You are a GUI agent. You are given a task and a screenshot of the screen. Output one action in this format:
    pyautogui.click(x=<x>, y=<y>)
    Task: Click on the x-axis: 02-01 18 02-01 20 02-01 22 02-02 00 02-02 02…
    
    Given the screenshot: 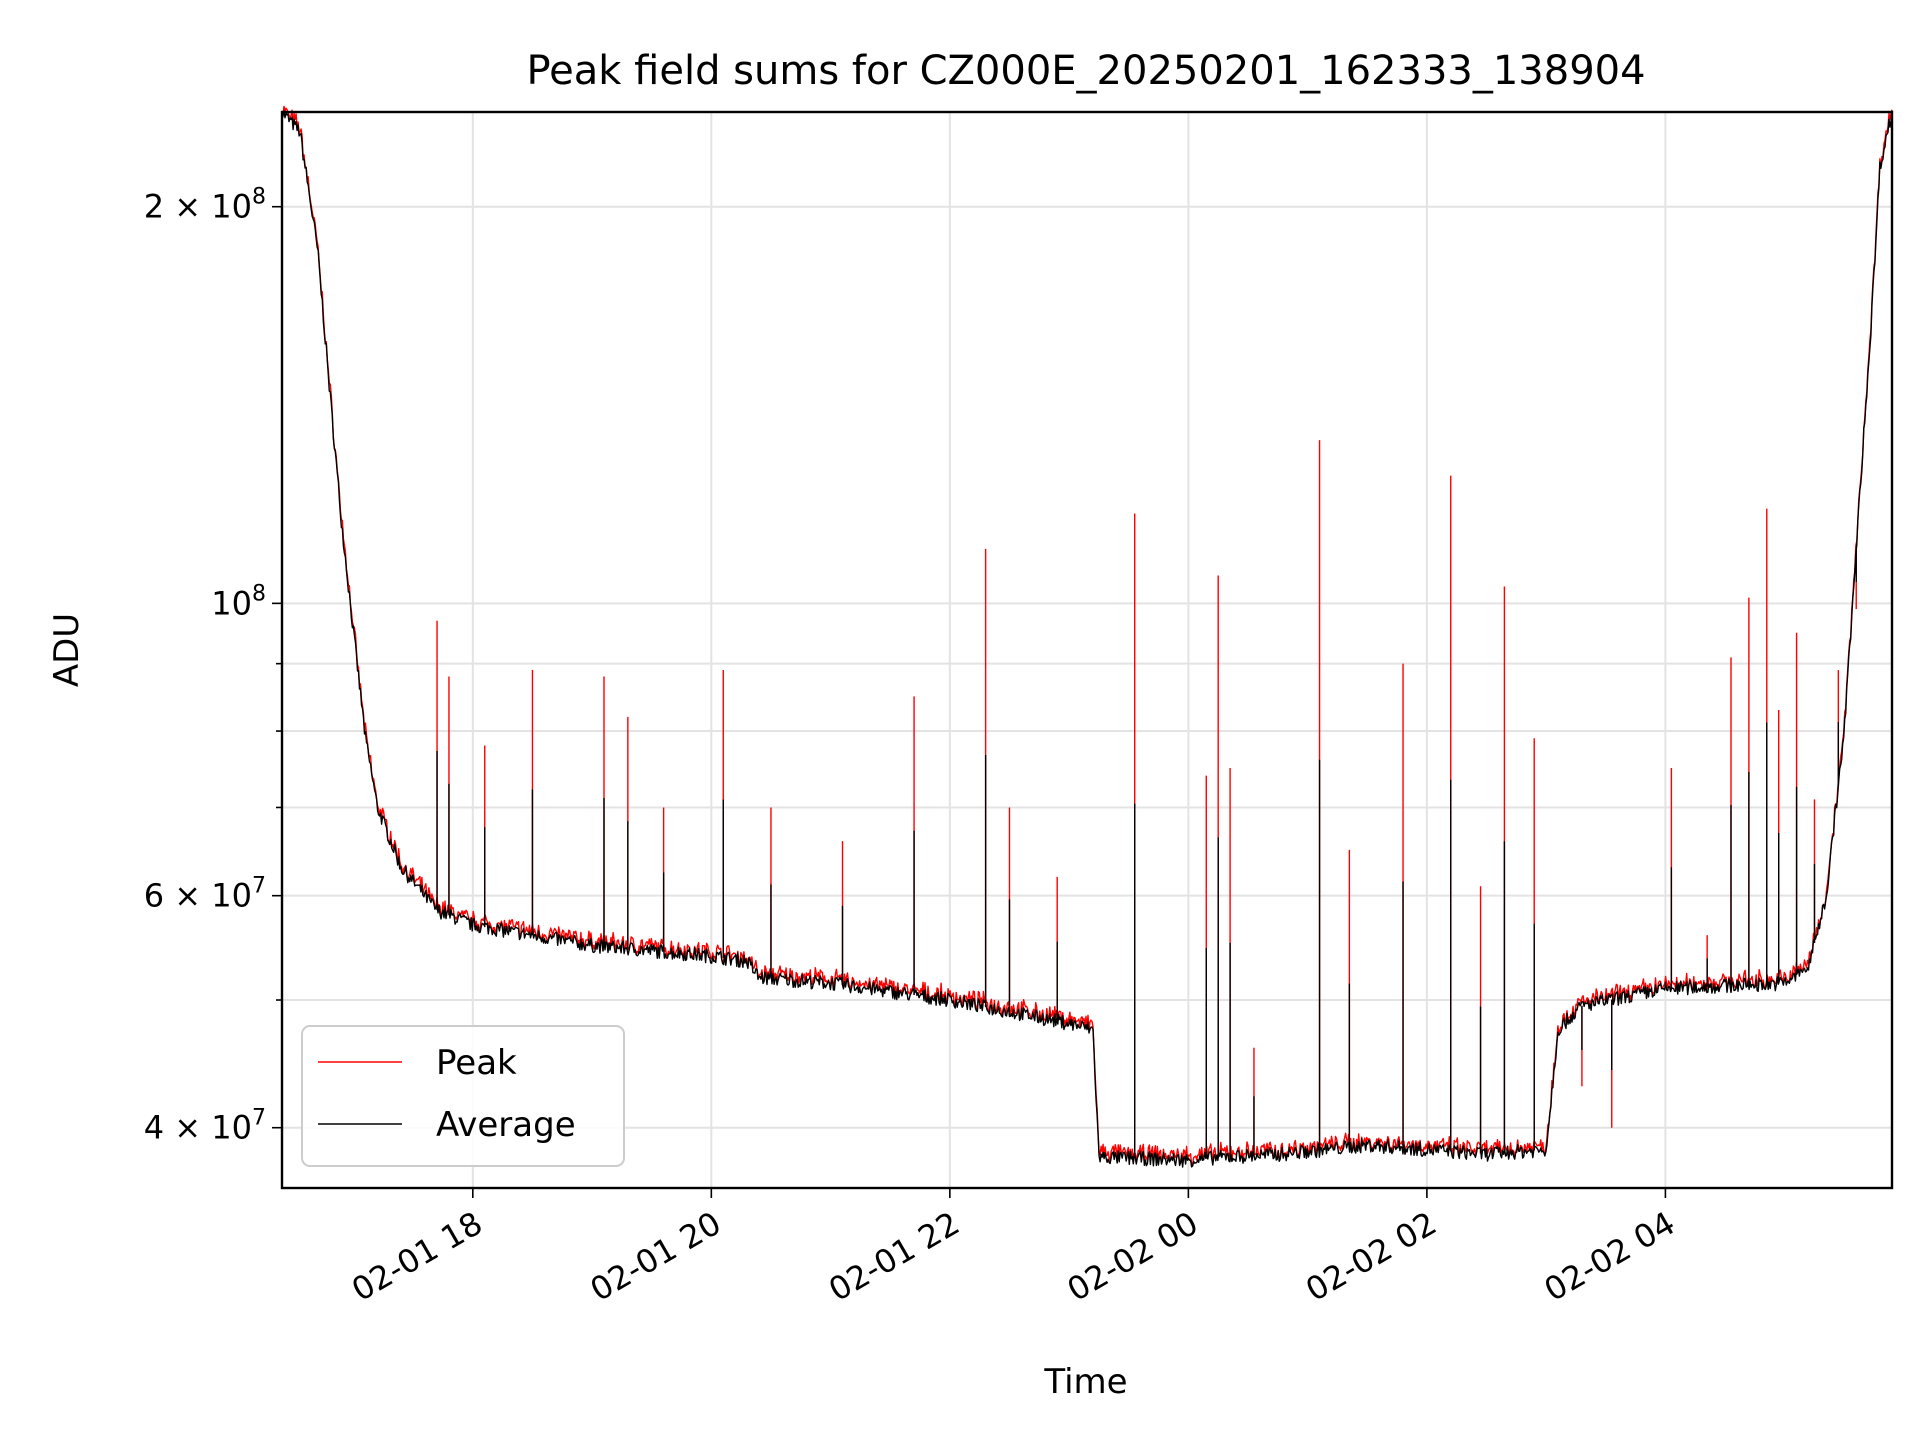 What is the action you would take?
    pyautogui.click(x=1013, y=1248)
    